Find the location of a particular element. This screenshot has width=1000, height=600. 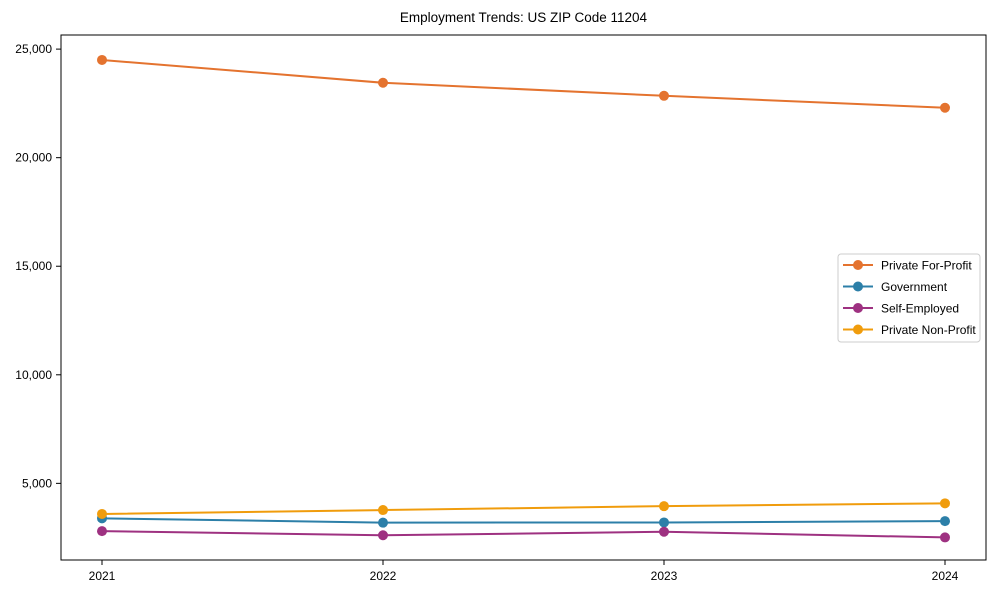

y-tick-label: 25,000 is located at coordinates (33, 49).